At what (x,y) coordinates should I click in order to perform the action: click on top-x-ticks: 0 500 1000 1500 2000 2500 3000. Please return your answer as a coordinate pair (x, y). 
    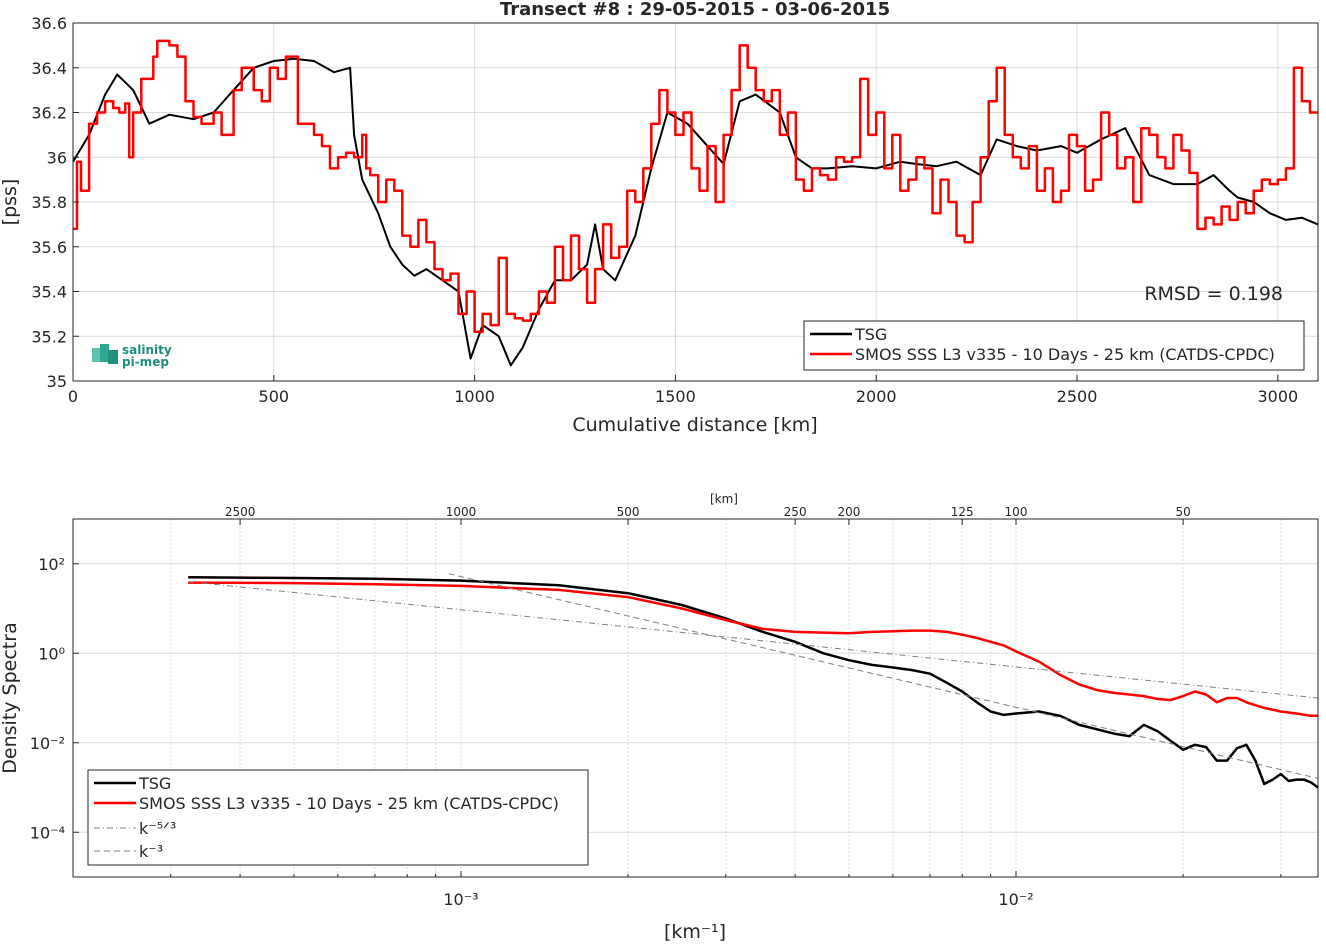
    Looking at the image, I should click on (683, 390).